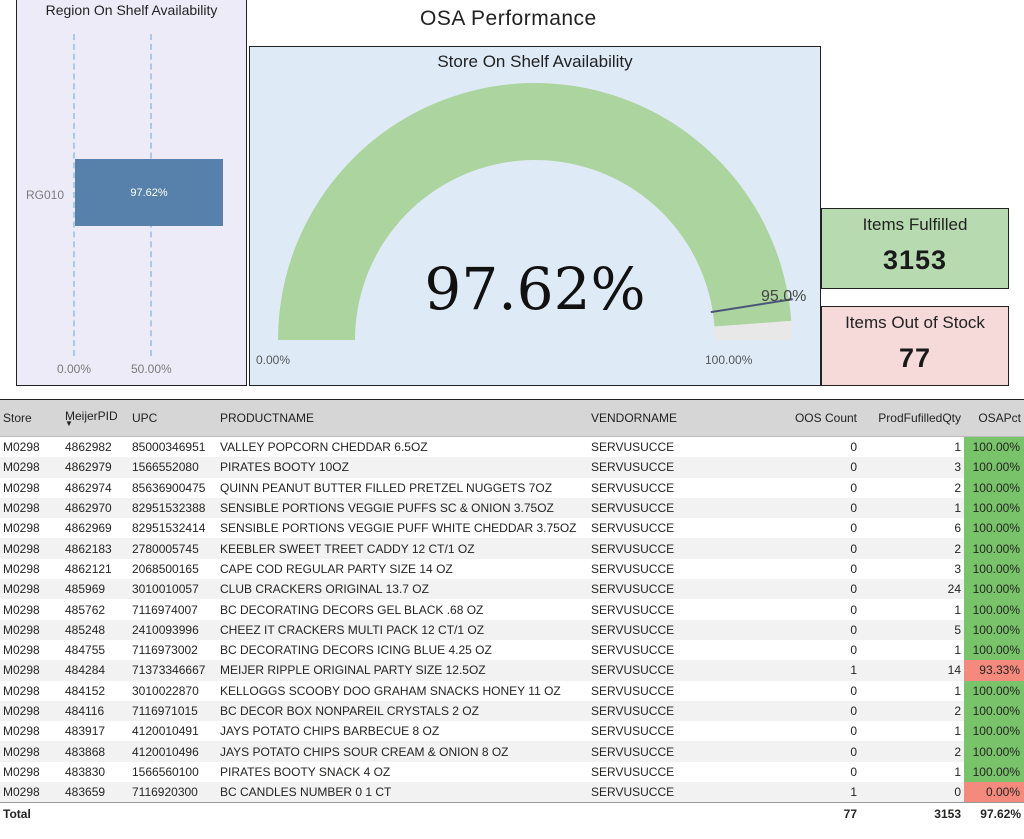 Image resolution: width=1024 pixels, height=839 pixels. Describe the element at coordinates (95, 711) in the screenshot. I see `cell-meijerpid: 484116` at that location.